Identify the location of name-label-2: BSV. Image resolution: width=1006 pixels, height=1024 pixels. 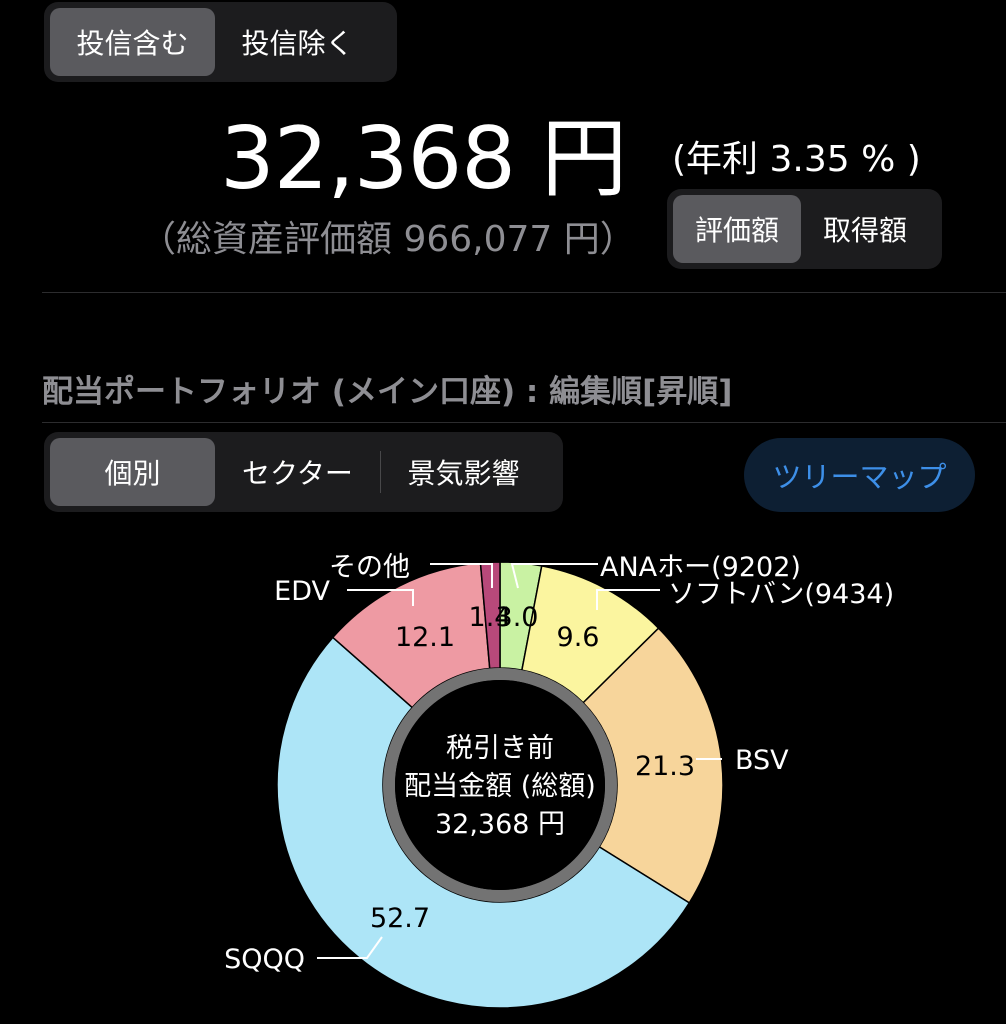
(762, 760).